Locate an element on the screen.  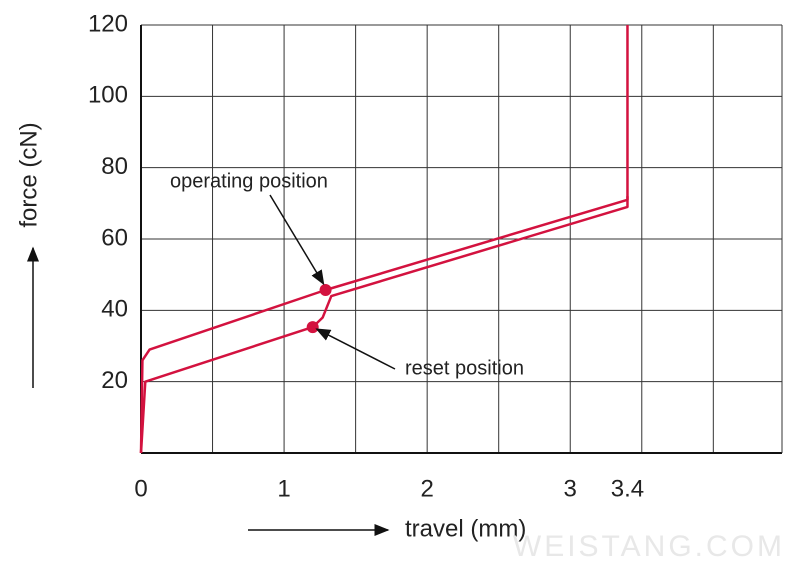
watermark: WEISTANG.COM is located at coordinates (649, 546).